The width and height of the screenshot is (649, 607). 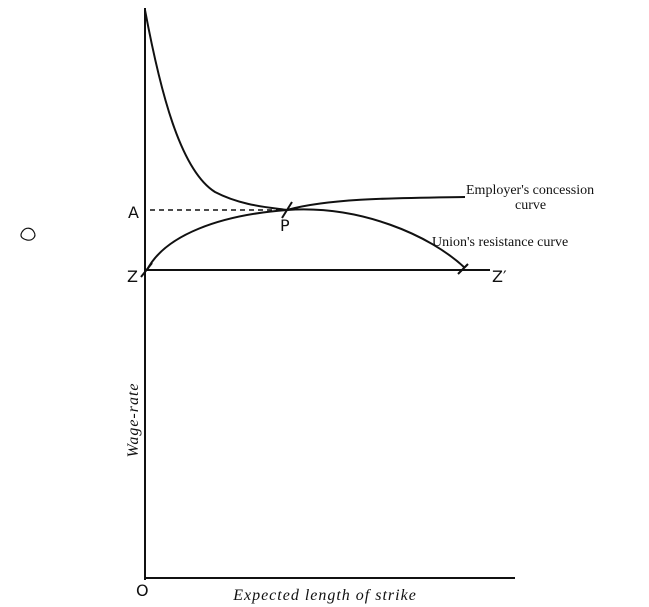 What do you see at coordinates (132, 276) in the screenshot?
I see `point-label: Z` at bounding box center [132, 276].